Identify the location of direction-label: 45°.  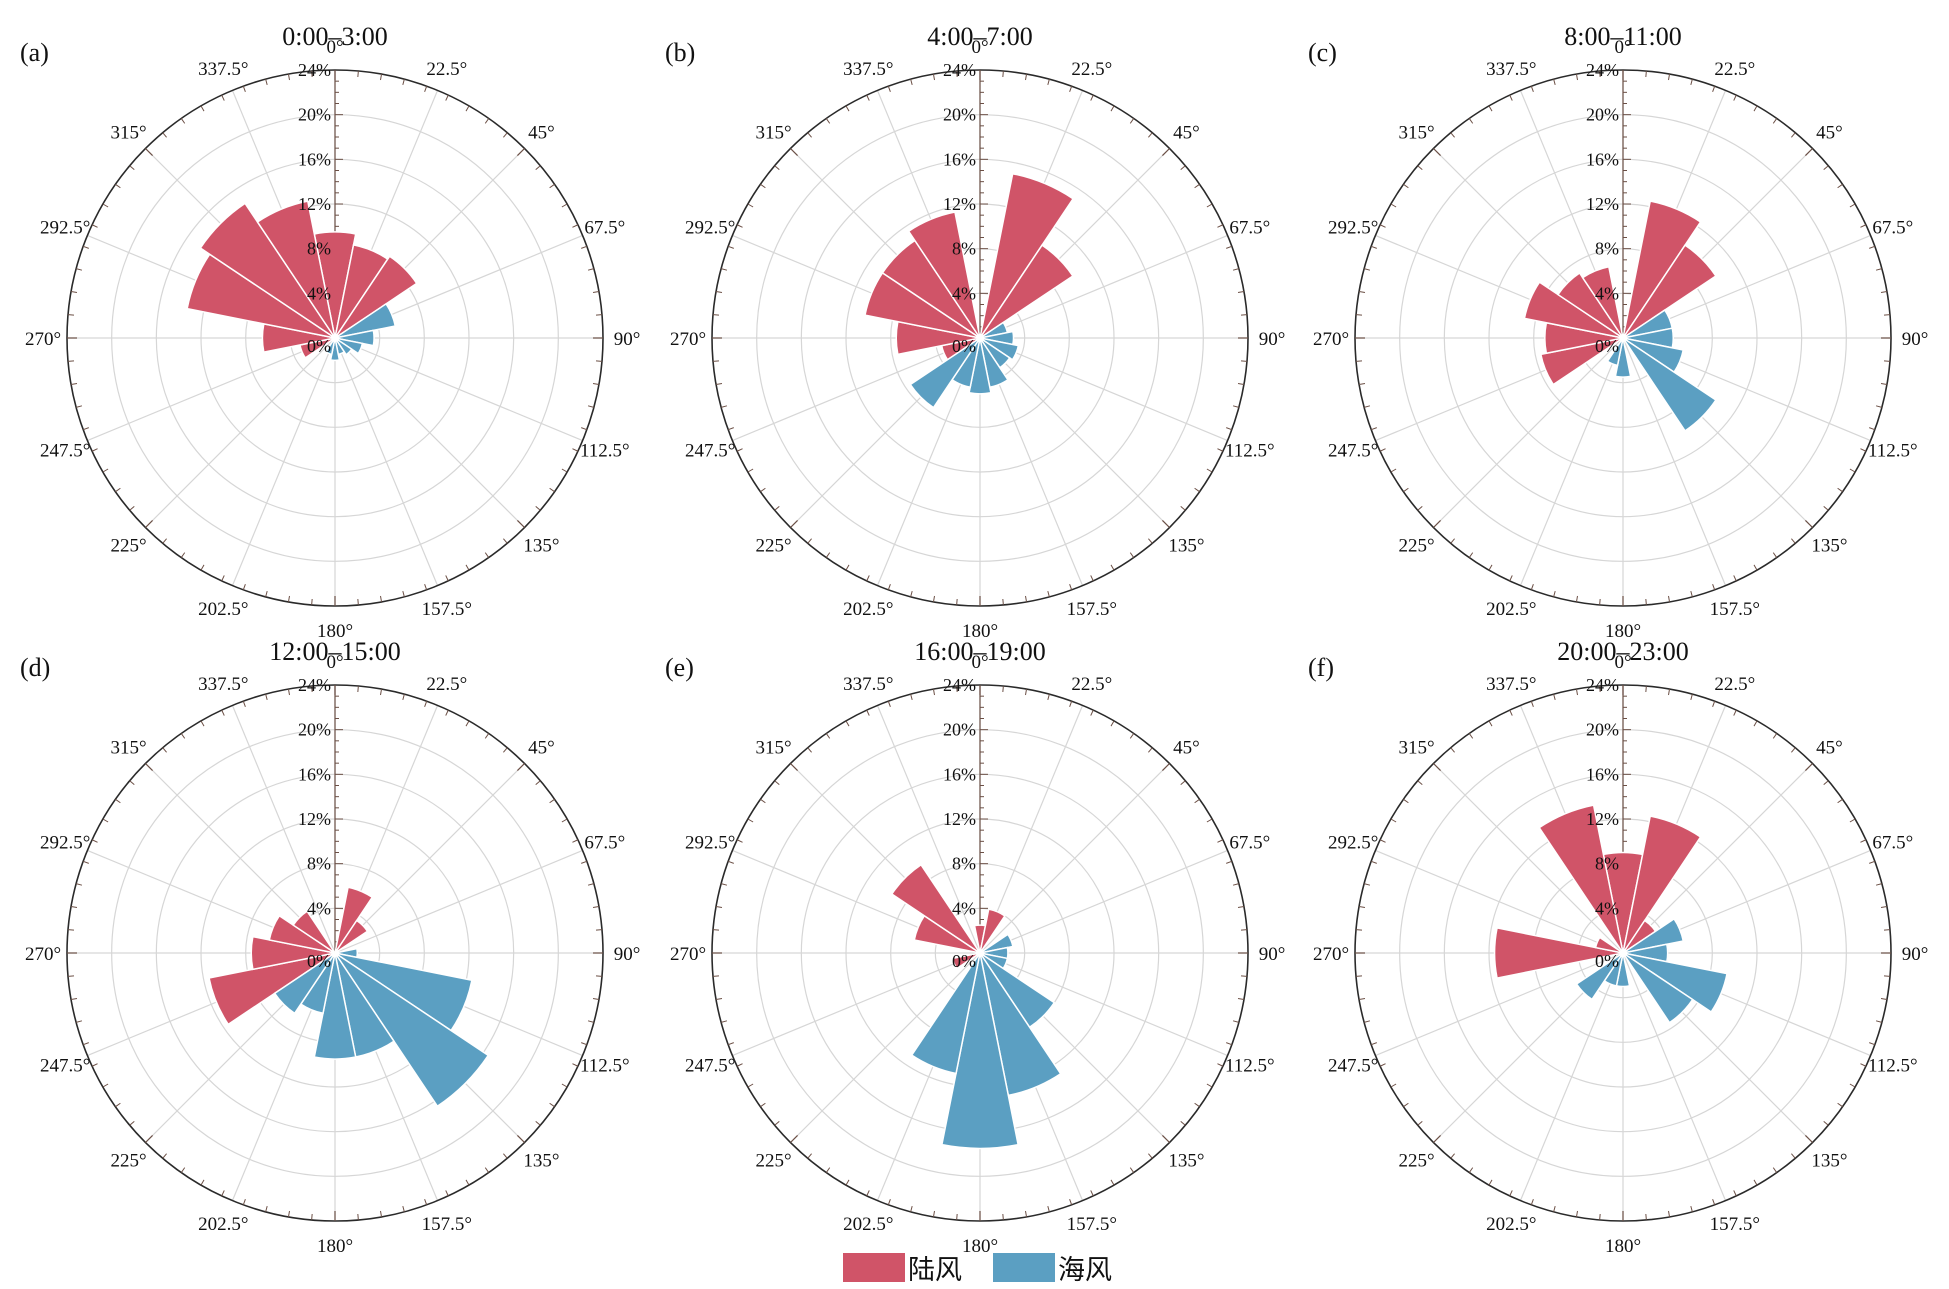
(541, 748).